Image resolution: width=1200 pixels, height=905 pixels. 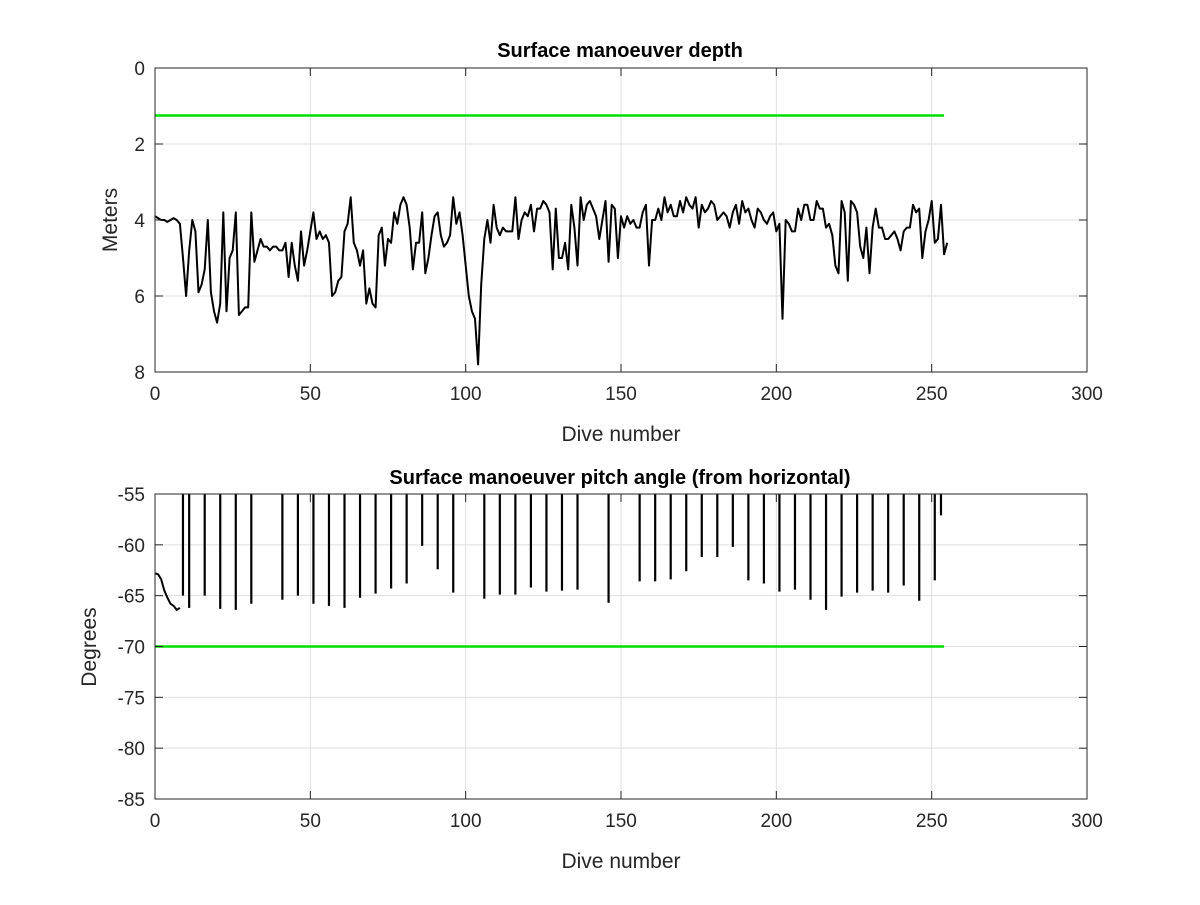 What do you see at coordinates (776, 394) in the screenshot?
I see `depth-xtick-label: 200` at bounding box center [776, 394].